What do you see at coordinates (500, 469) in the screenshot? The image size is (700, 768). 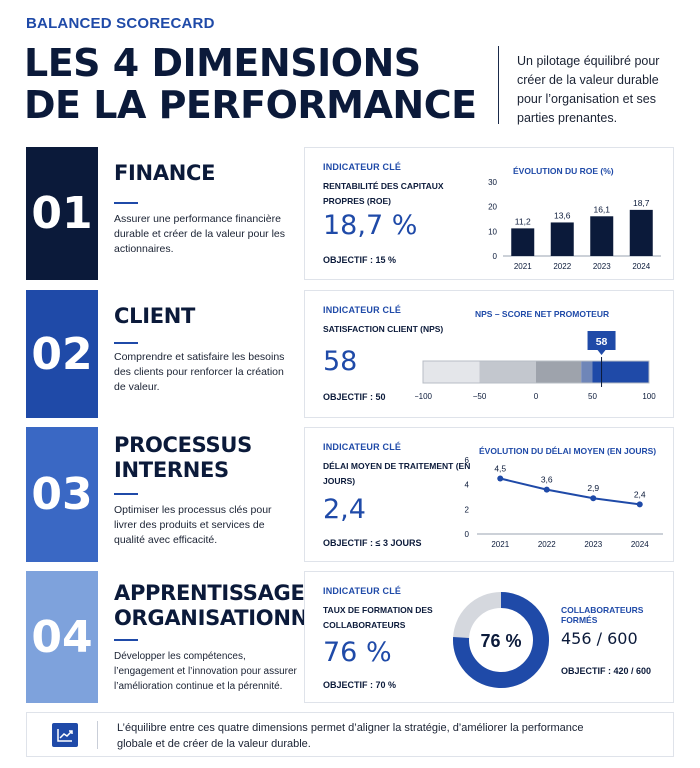 I see `data-label: 4,5` at bounding box center [500, 469].